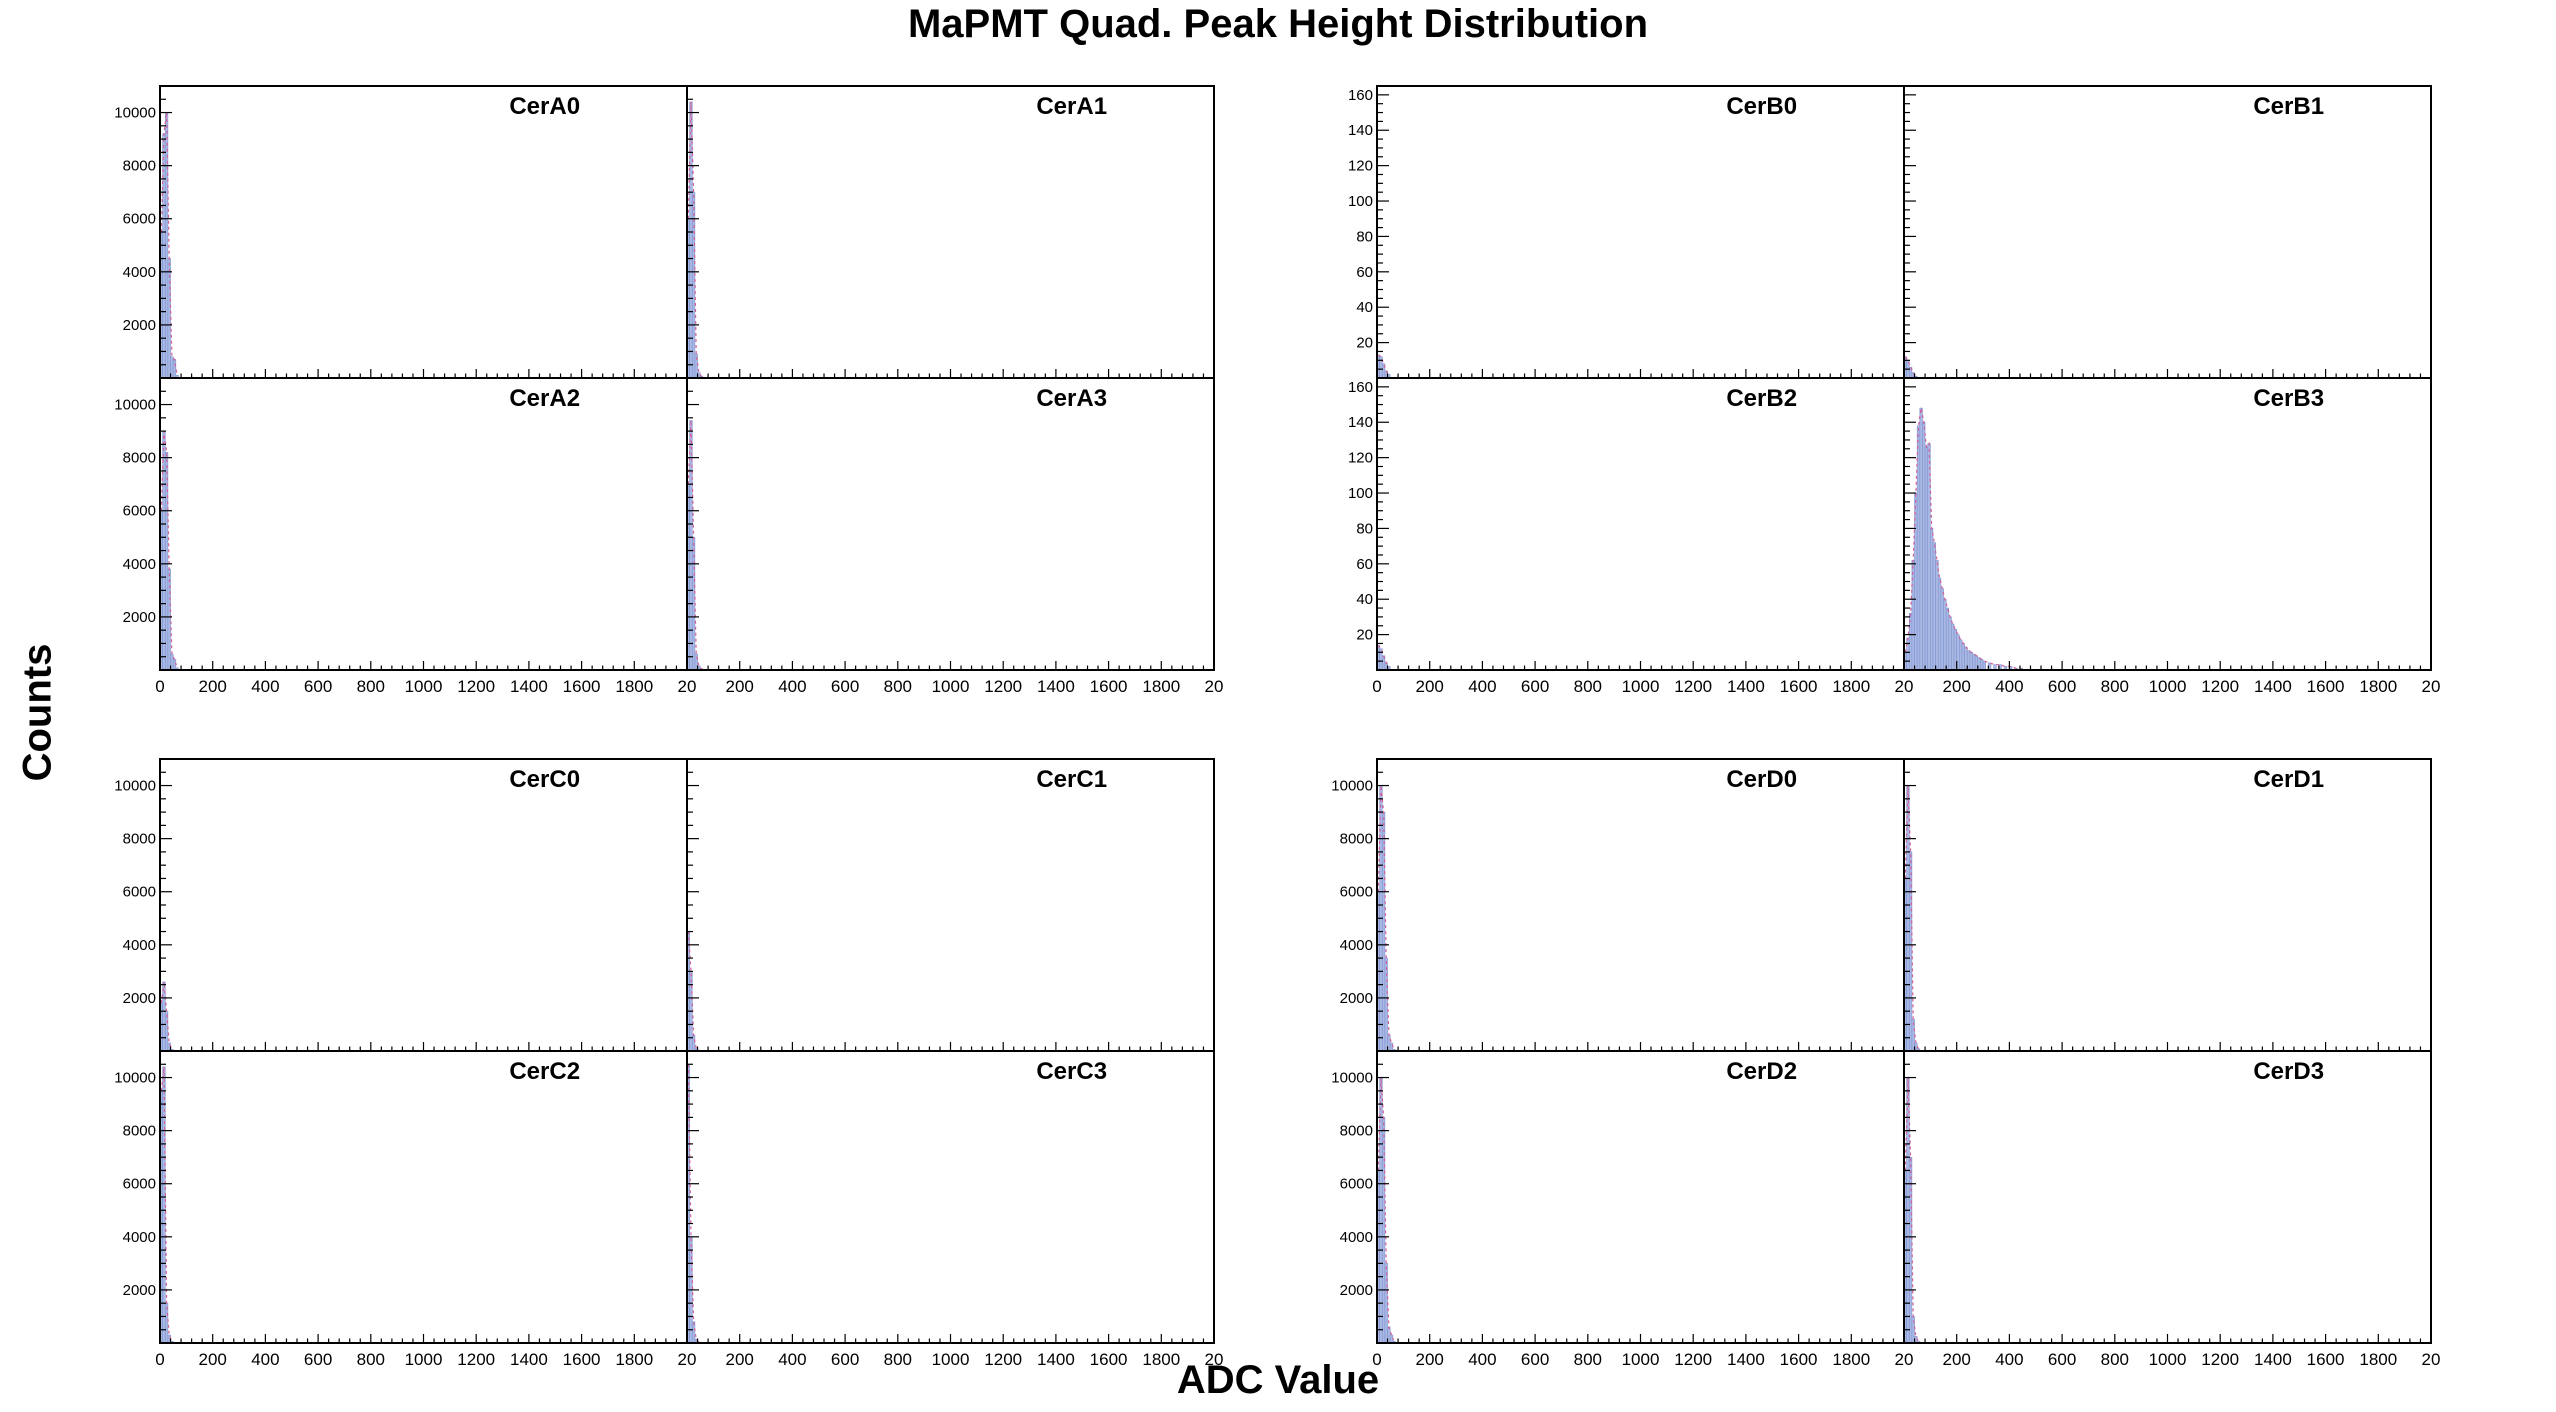 The width and height of the screenshot is (2556, 1412). What do you see at coordinates (1360, 130) in the screenshot?
I see `cerb0-y-tick-label: 140` at bounding box center [1360, 130].